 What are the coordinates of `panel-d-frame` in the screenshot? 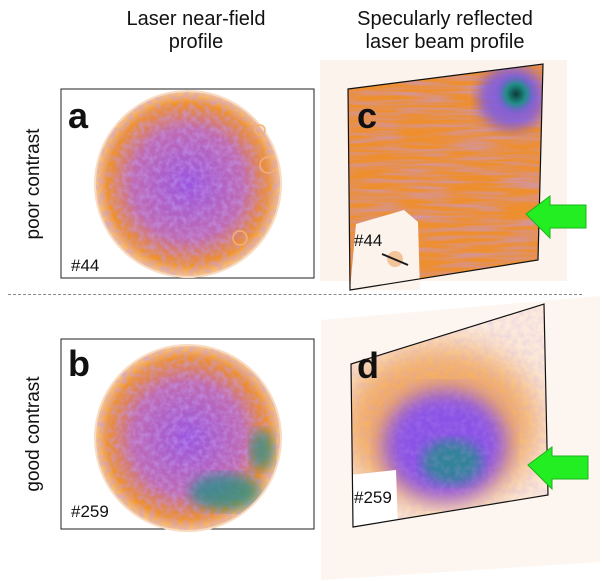 It's located at (449, 415).